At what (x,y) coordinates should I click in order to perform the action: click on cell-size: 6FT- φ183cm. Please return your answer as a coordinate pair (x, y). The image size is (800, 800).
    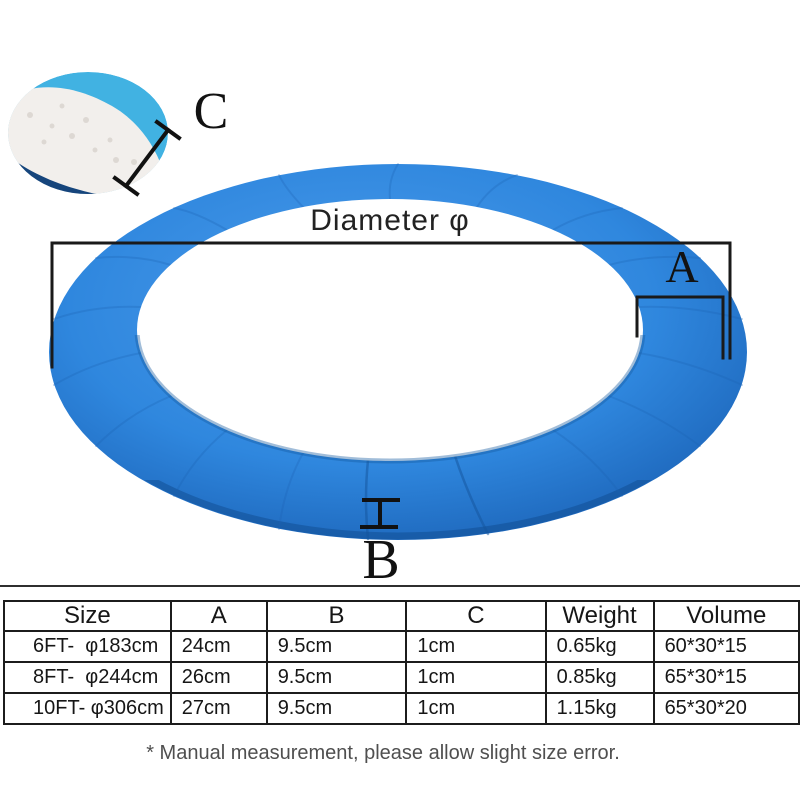
    Looking at the image, I should click on (87, 646).